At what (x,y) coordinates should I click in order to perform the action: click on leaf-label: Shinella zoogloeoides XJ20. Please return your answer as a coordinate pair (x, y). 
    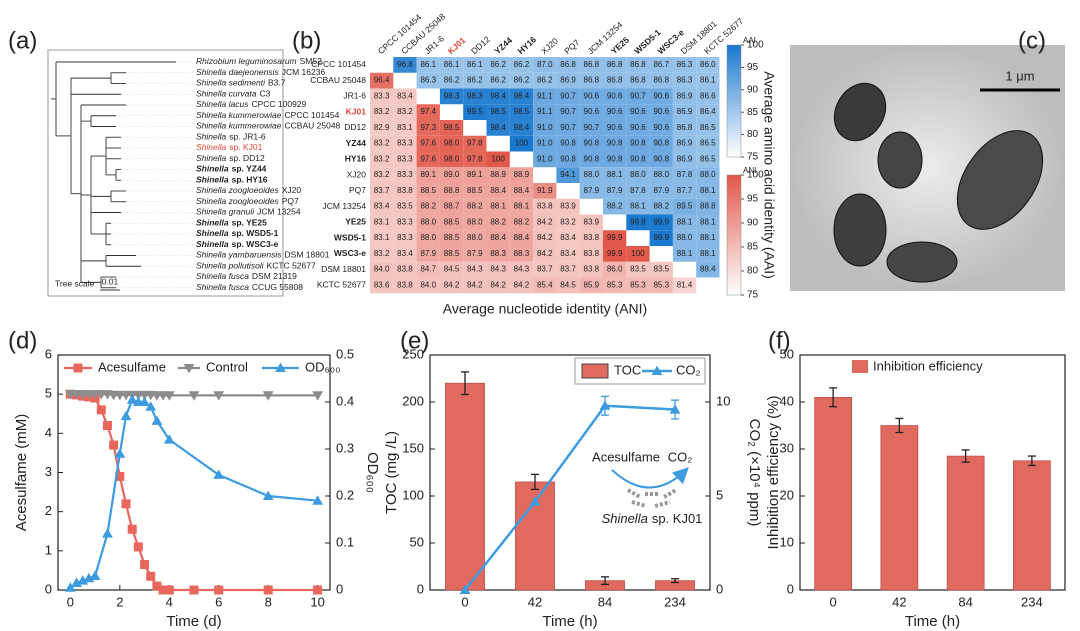
    Looking at the image, I should click on (248, 190).